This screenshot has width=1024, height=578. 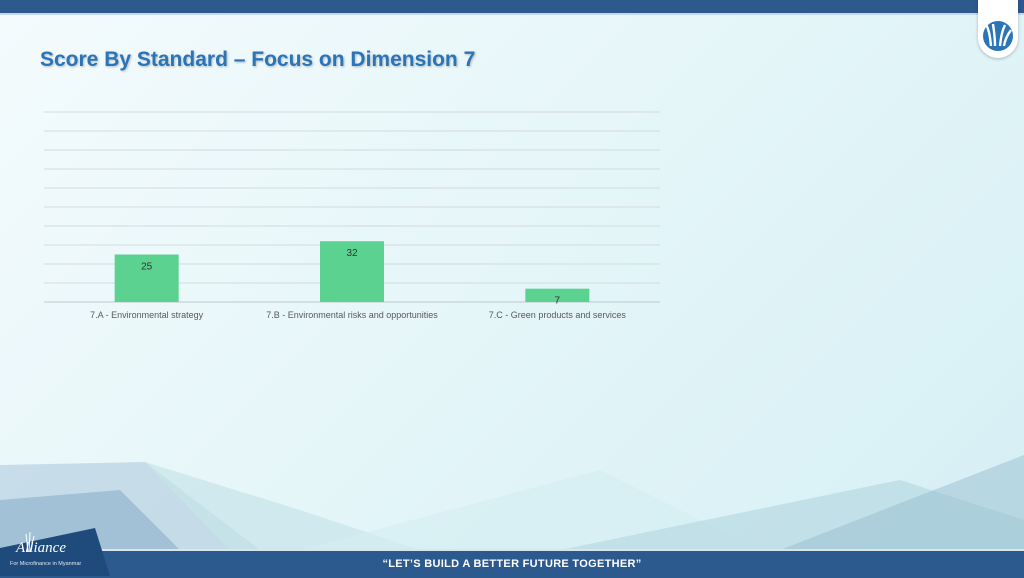 What do you see at coordinates (147, 315) in the screenshot?
I see `category-label: 7.A - Environmental strategy` at bounding box center [147, 315].